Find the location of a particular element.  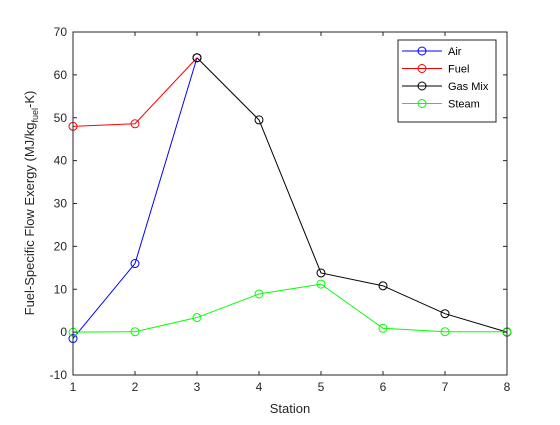

y-axis-label-main: Fuel-Specific Flow Exergy (MJ/kg is located at coordinates (29, 218).